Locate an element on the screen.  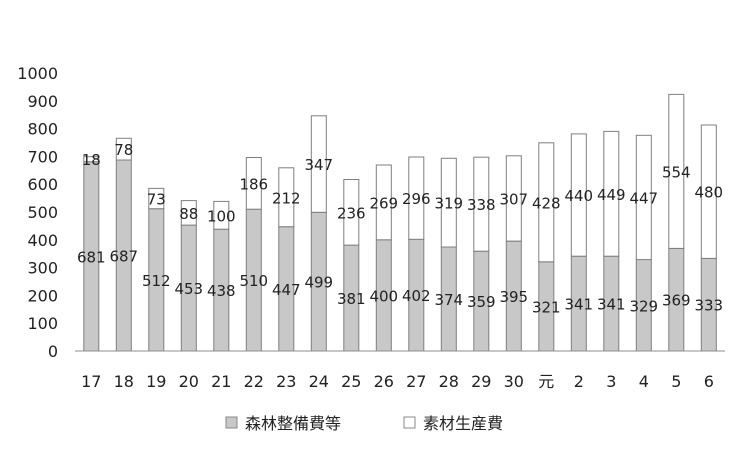
x-category-label: 元 is located at coordinates (546, 381).